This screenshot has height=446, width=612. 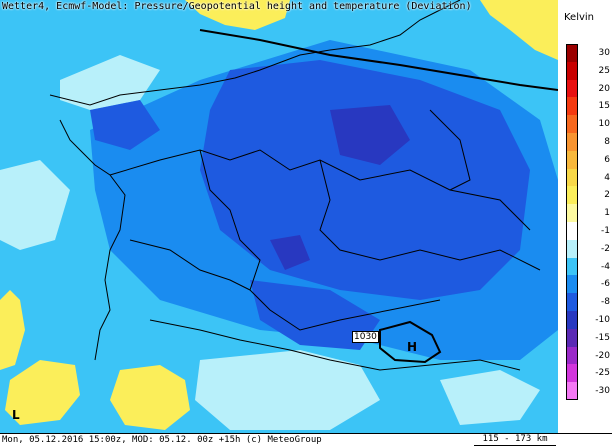 I want to click on border-west, so click(x=92, y=240).